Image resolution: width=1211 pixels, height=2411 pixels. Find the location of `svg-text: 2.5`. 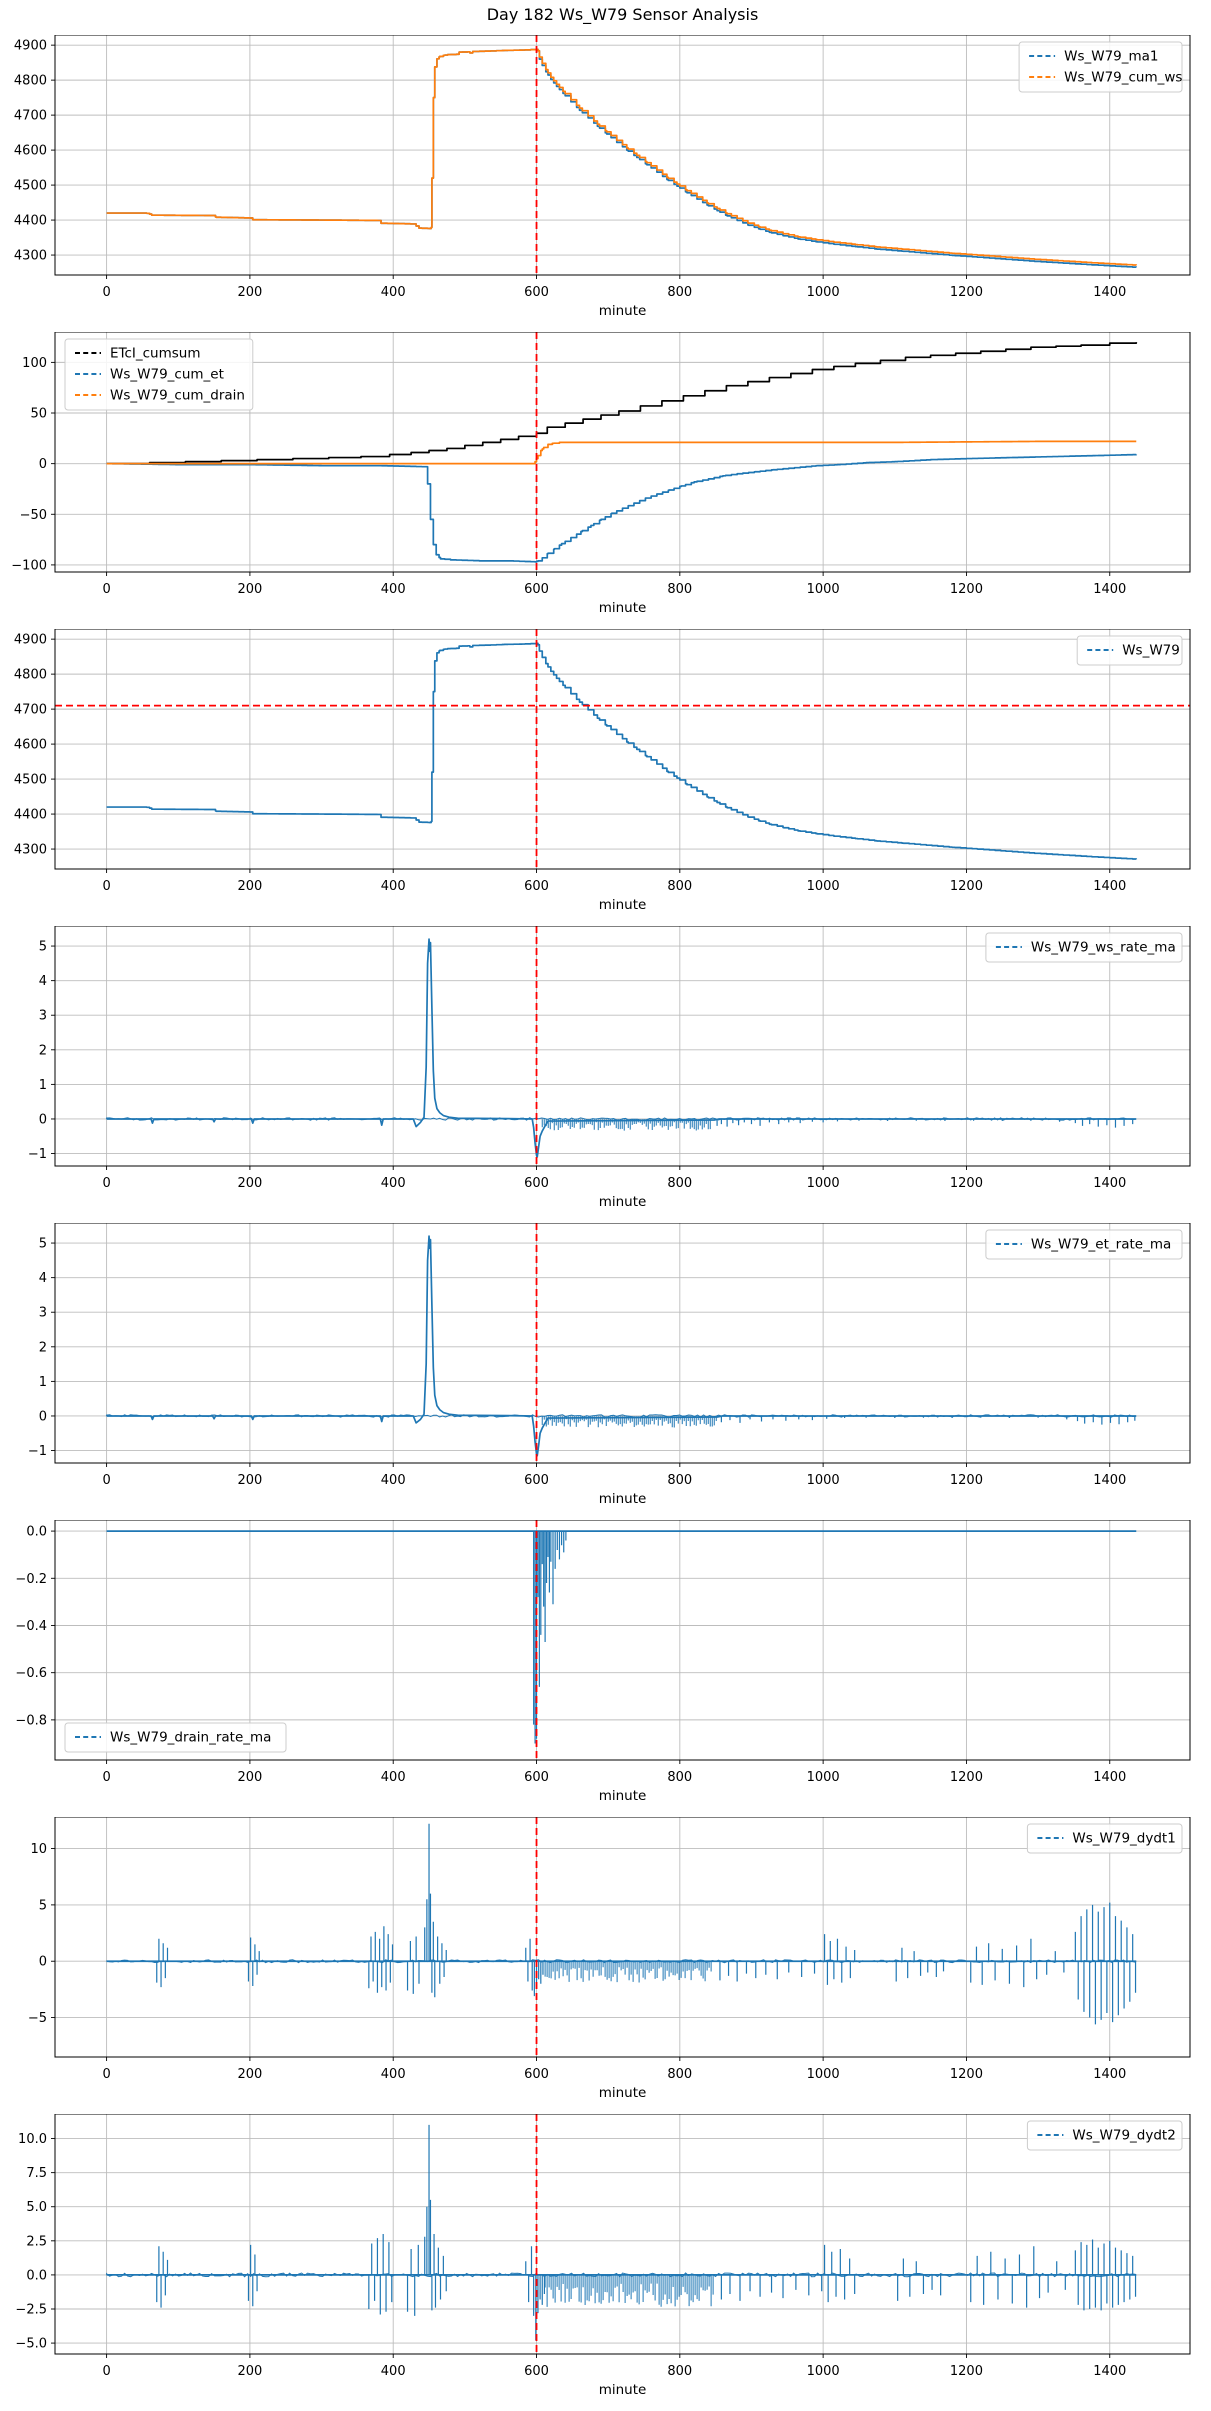

svg-text: 2.5 is located at coordinates (36, 2241).